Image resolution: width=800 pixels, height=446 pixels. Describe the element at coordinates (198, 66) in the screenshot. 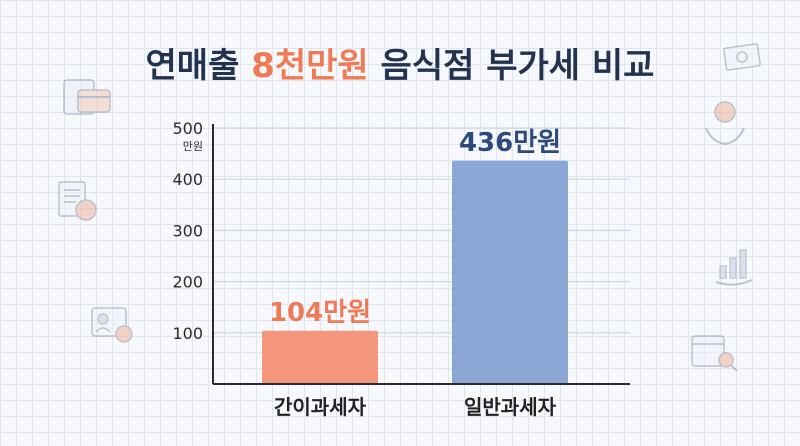

I see `chart-title-prefix: 연매출` at that location.